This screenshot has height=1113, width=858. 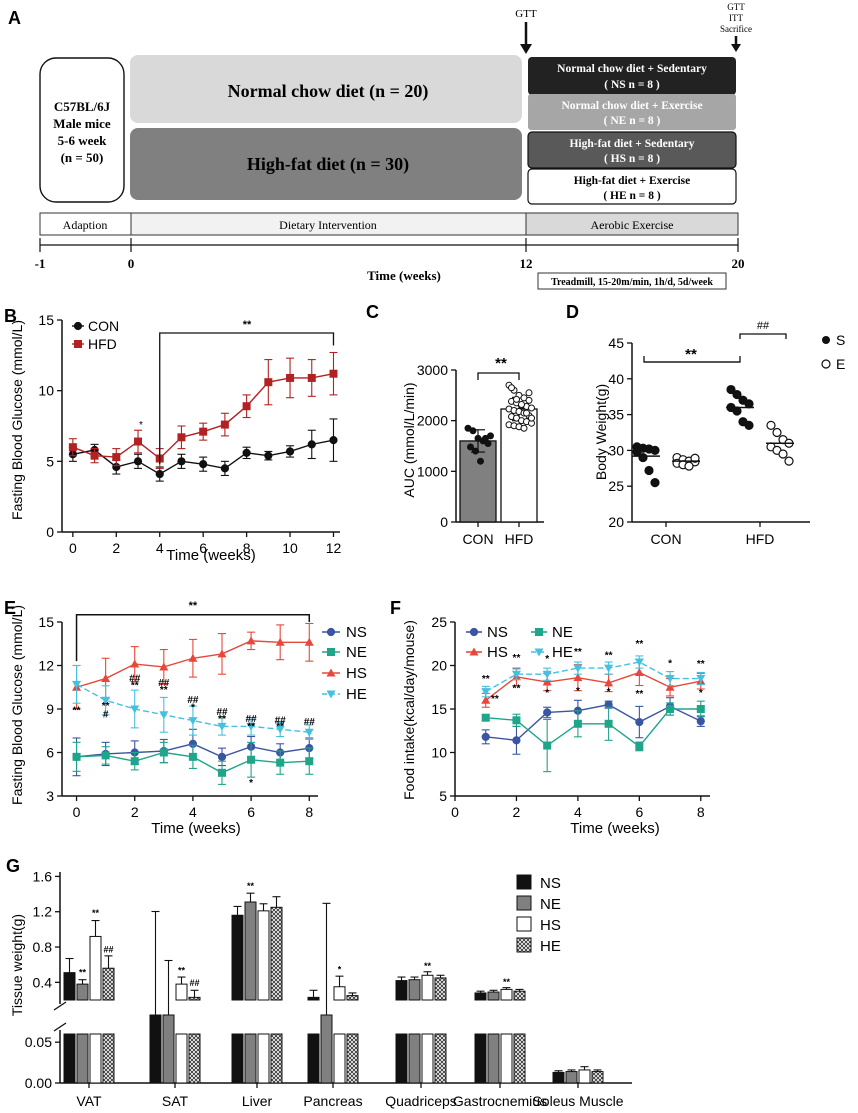 What do you see at coordinates (193, 638) in the screenshot?
I see `chart-e-bracket` at bounding box center [193, 638].